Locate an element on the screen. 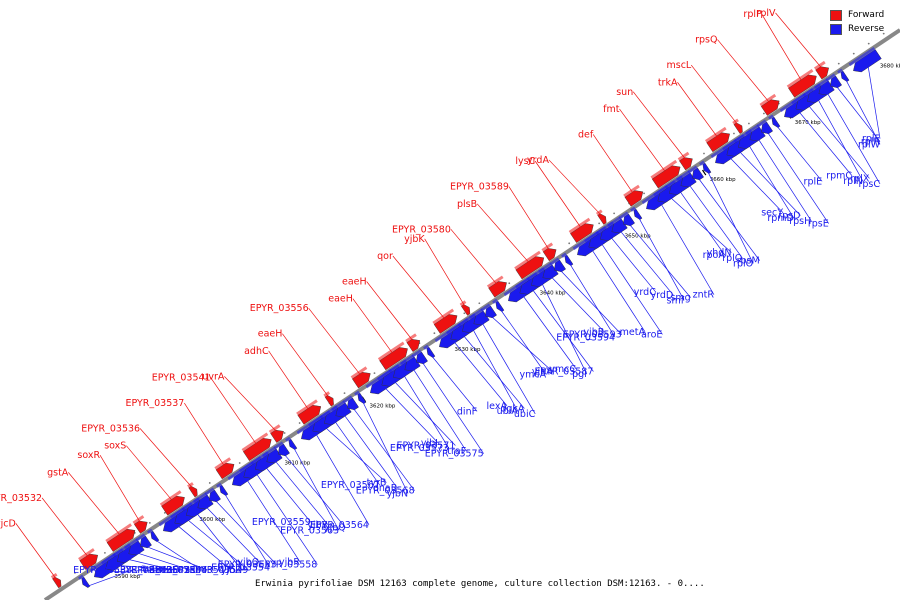 The height and width of the screenshot is (600, 900). reverse-gene-40-shade is located at coordinates (545, 268).